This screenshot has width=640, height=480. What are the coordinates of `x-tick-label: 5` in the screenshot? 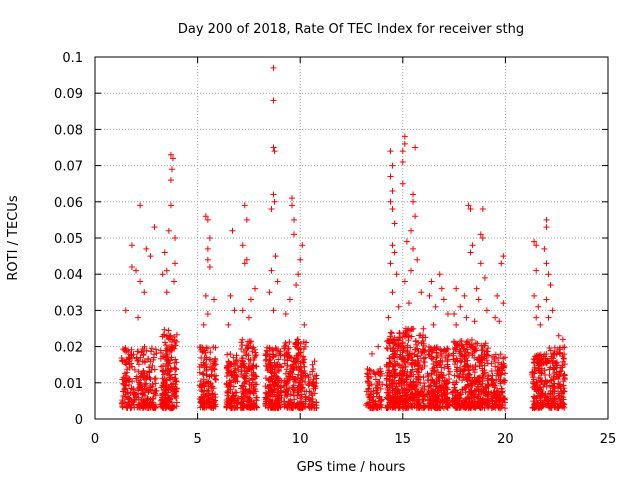 It's located at (197, 439).